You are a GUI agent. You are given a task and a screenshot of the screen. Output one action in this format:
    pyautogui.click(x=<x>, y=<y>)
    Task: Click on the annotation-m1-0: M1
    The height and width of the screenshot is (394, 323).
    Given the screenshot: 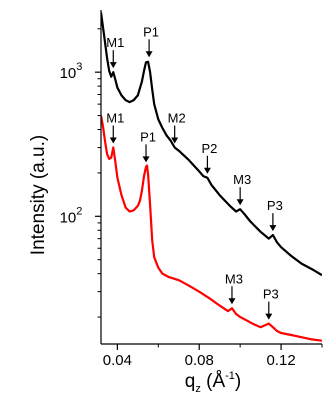 What is the action you would take?
    pyautogui.click(x=115, y=52)
    